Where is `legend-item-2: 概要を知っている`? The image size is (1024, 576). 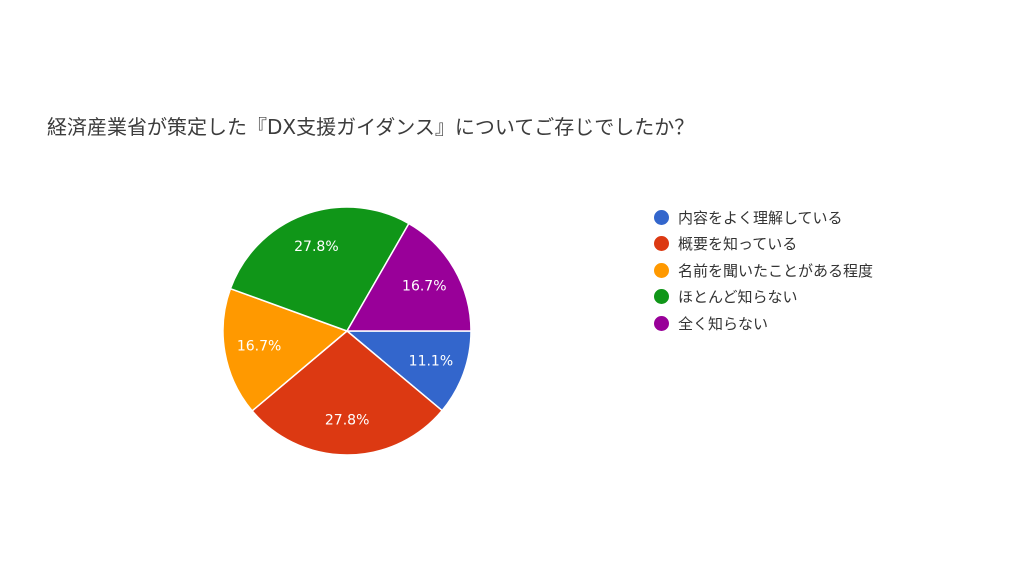 legend-item-2: 概要を知っている is located at coordinates (763, 244).